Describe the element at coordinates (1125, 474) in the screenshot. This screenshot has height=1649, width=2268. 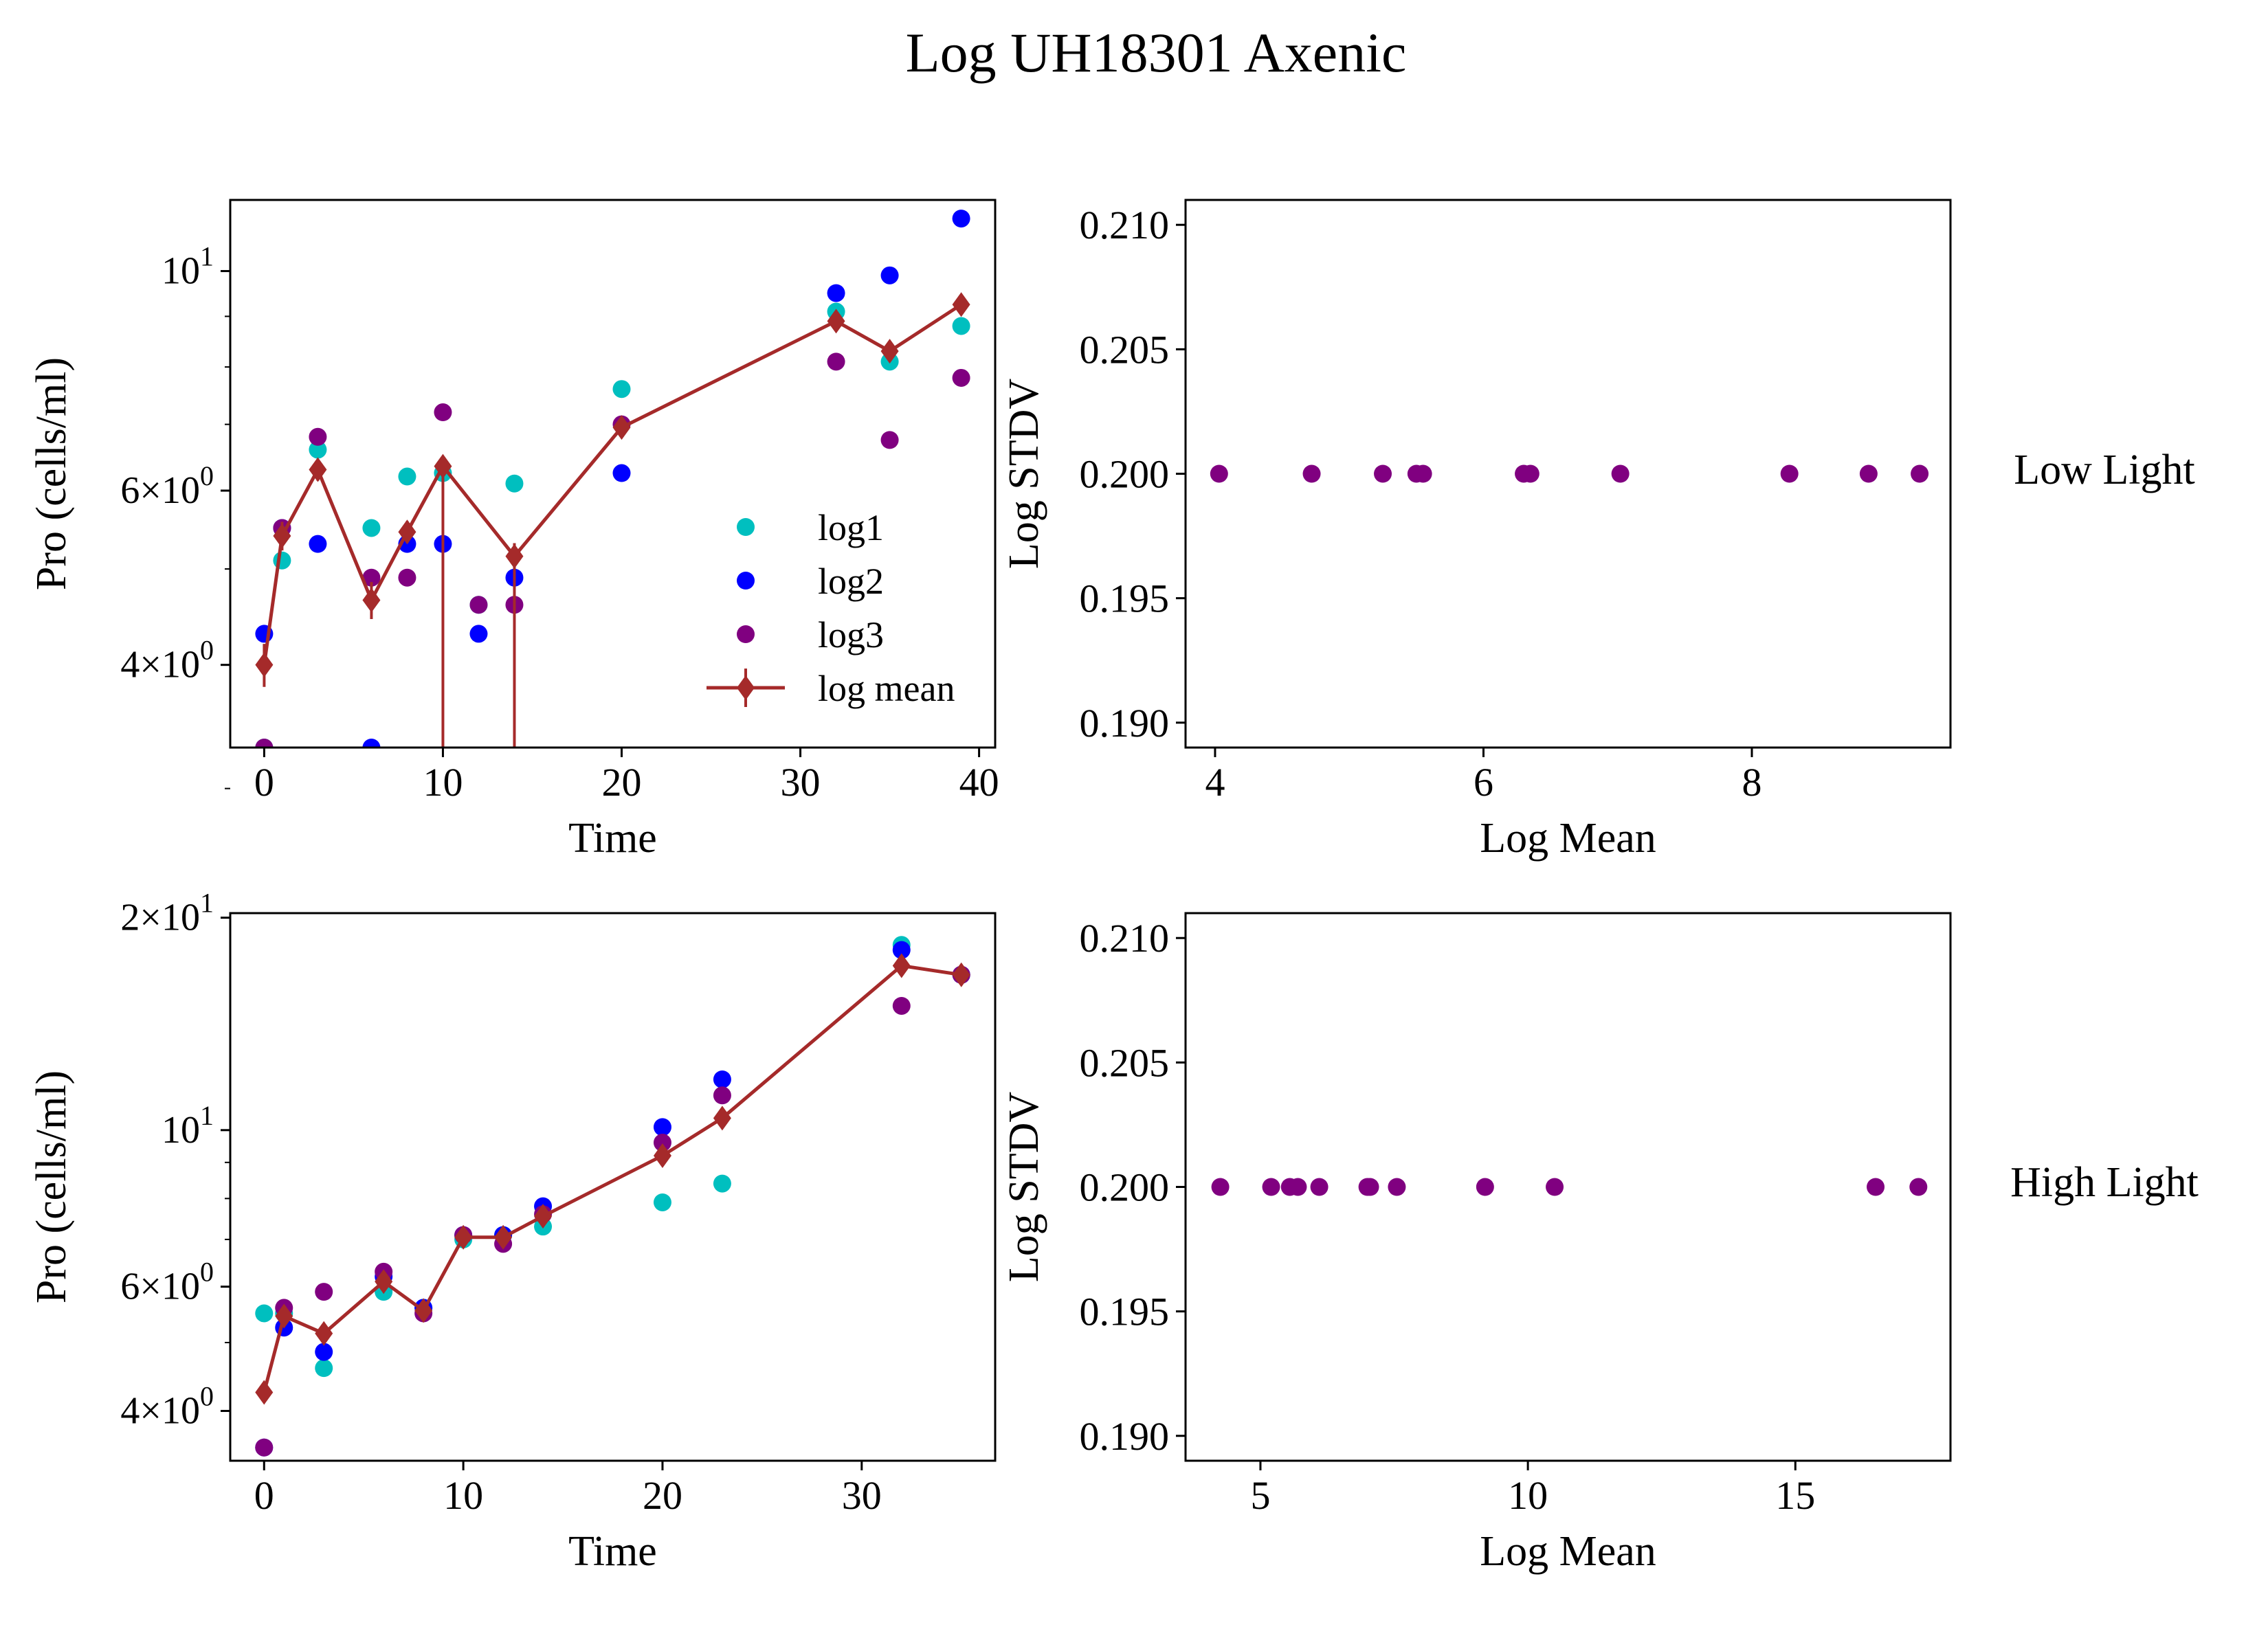
I see `y-tick-label: 0.200` at that location.